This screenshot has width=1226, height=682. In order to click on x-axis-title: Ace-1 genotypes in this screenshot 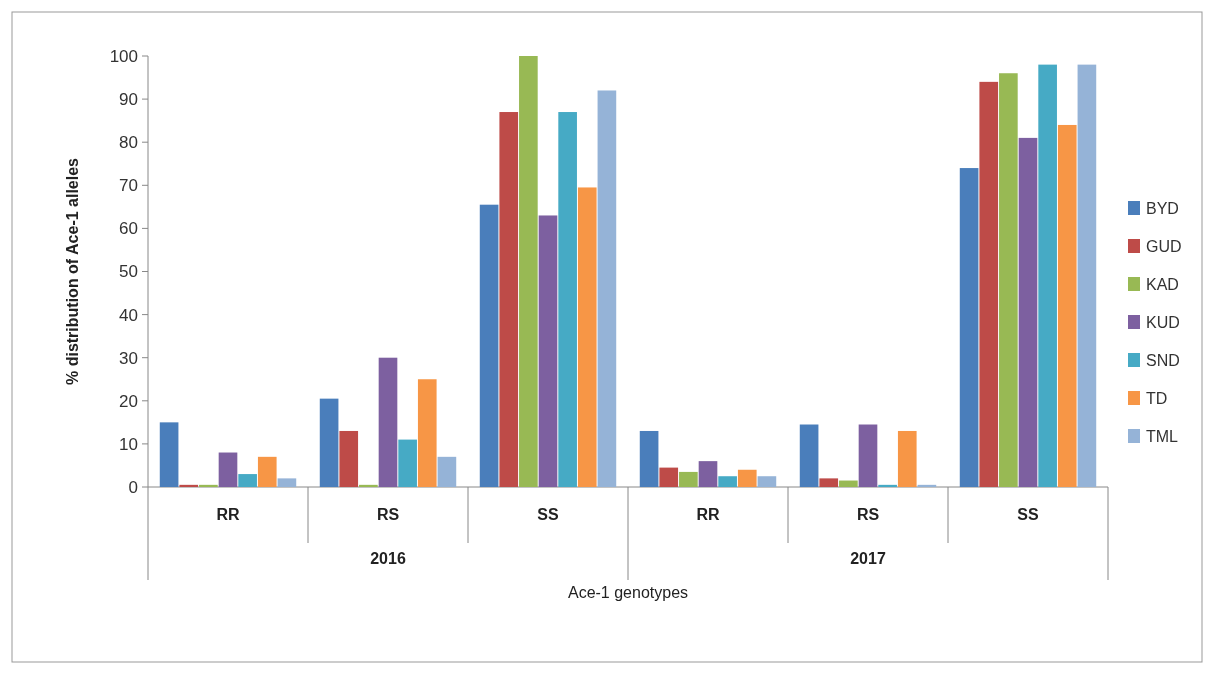, I will do `click(628, 592)`.